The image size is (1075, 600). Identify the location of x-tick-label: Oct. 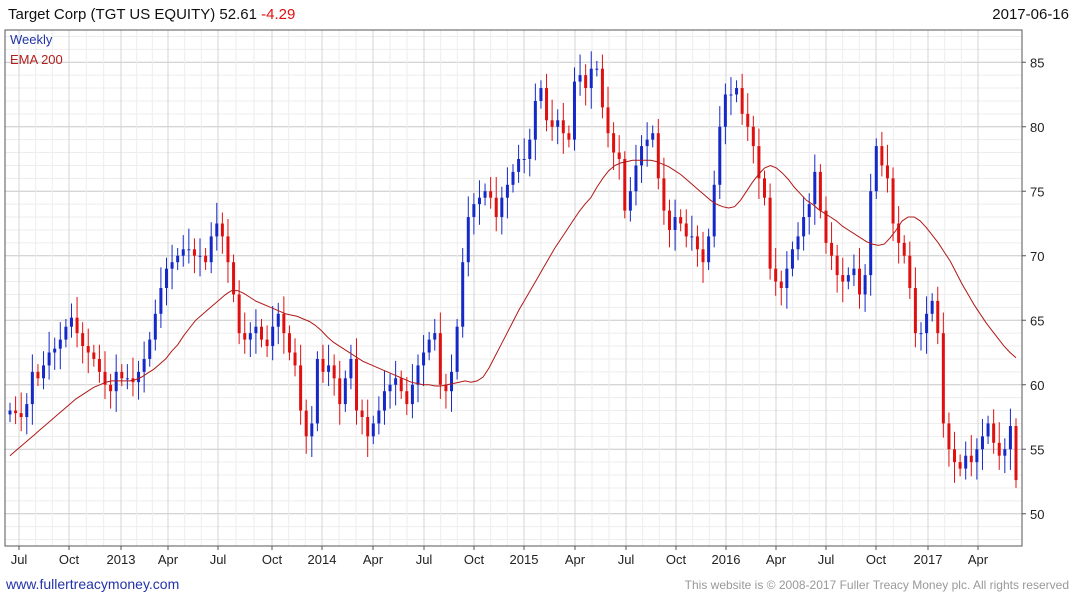
(474, 559).